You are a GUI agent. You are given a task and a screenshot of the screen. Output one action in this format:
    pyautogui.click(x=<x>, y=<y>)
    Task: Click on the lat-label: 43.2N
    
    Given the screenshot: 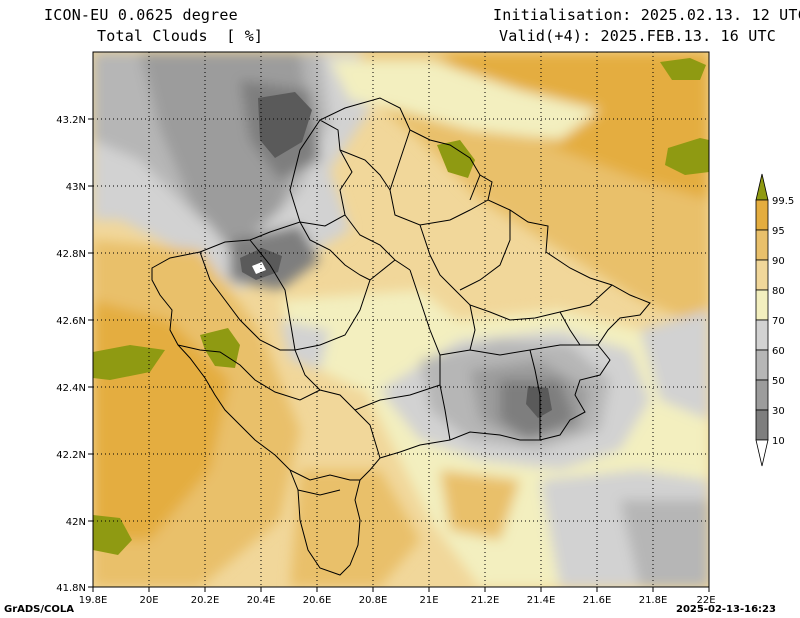 What is the action you would take?
    pyautogui.click(x=71, y=120)
    